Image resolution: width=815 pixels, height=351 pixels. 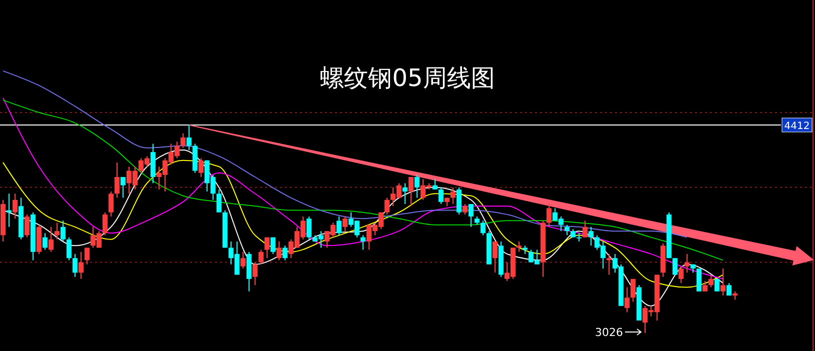 I want to click on annotation: 3026, so click(x=609, y=332).